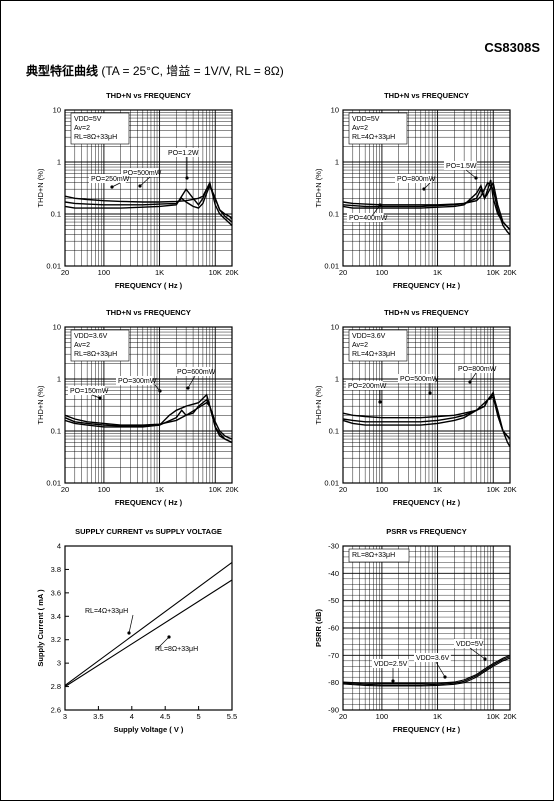 Image resolution: width=554 pixels, height=801 pixels. What do you see at coordinates (379, 555) in the screenshot?
I see `conditions-box: RL=8Ω+33μH` at bounding box center [379, 555].